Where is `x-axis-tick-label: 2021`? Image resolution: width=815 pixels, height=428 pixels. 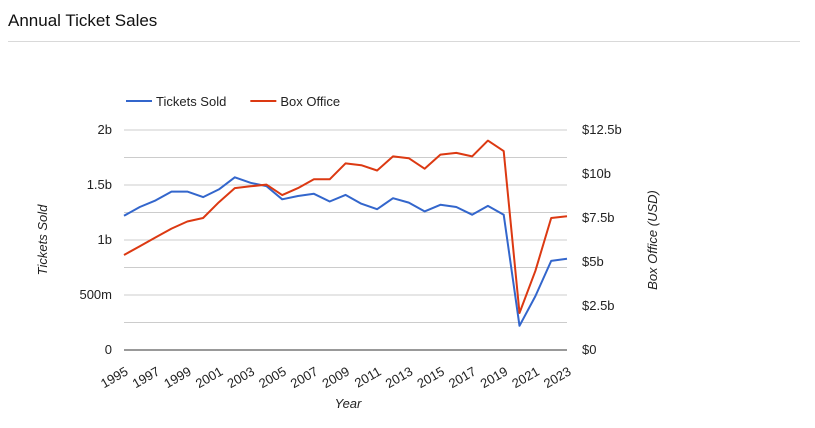
x-axis-tick-label: 2021 is located at coordinates (525, 377).